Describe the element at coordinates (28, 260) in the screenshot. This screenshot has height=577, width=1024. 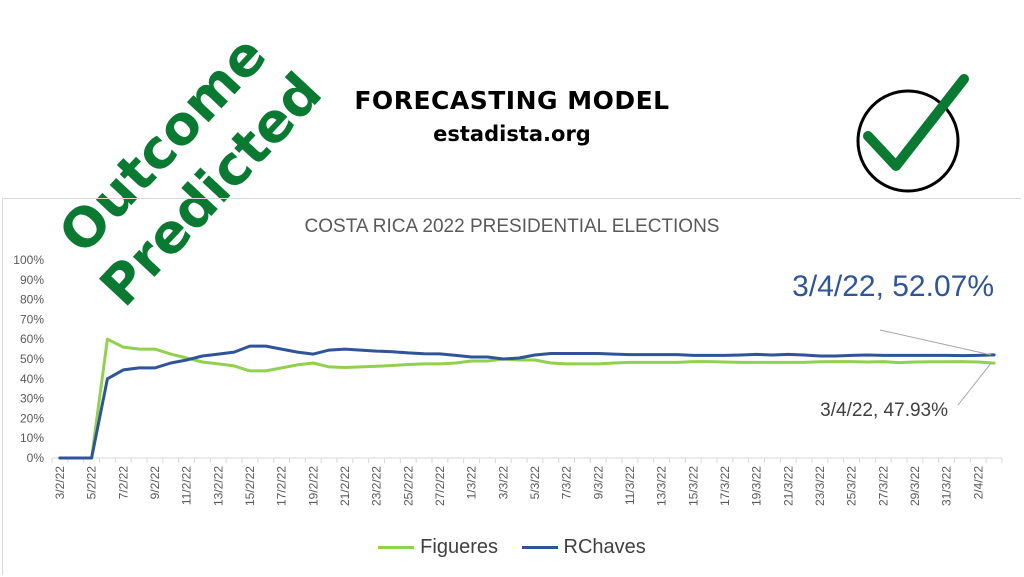
I see `y-tick-label: 100%` at that location.